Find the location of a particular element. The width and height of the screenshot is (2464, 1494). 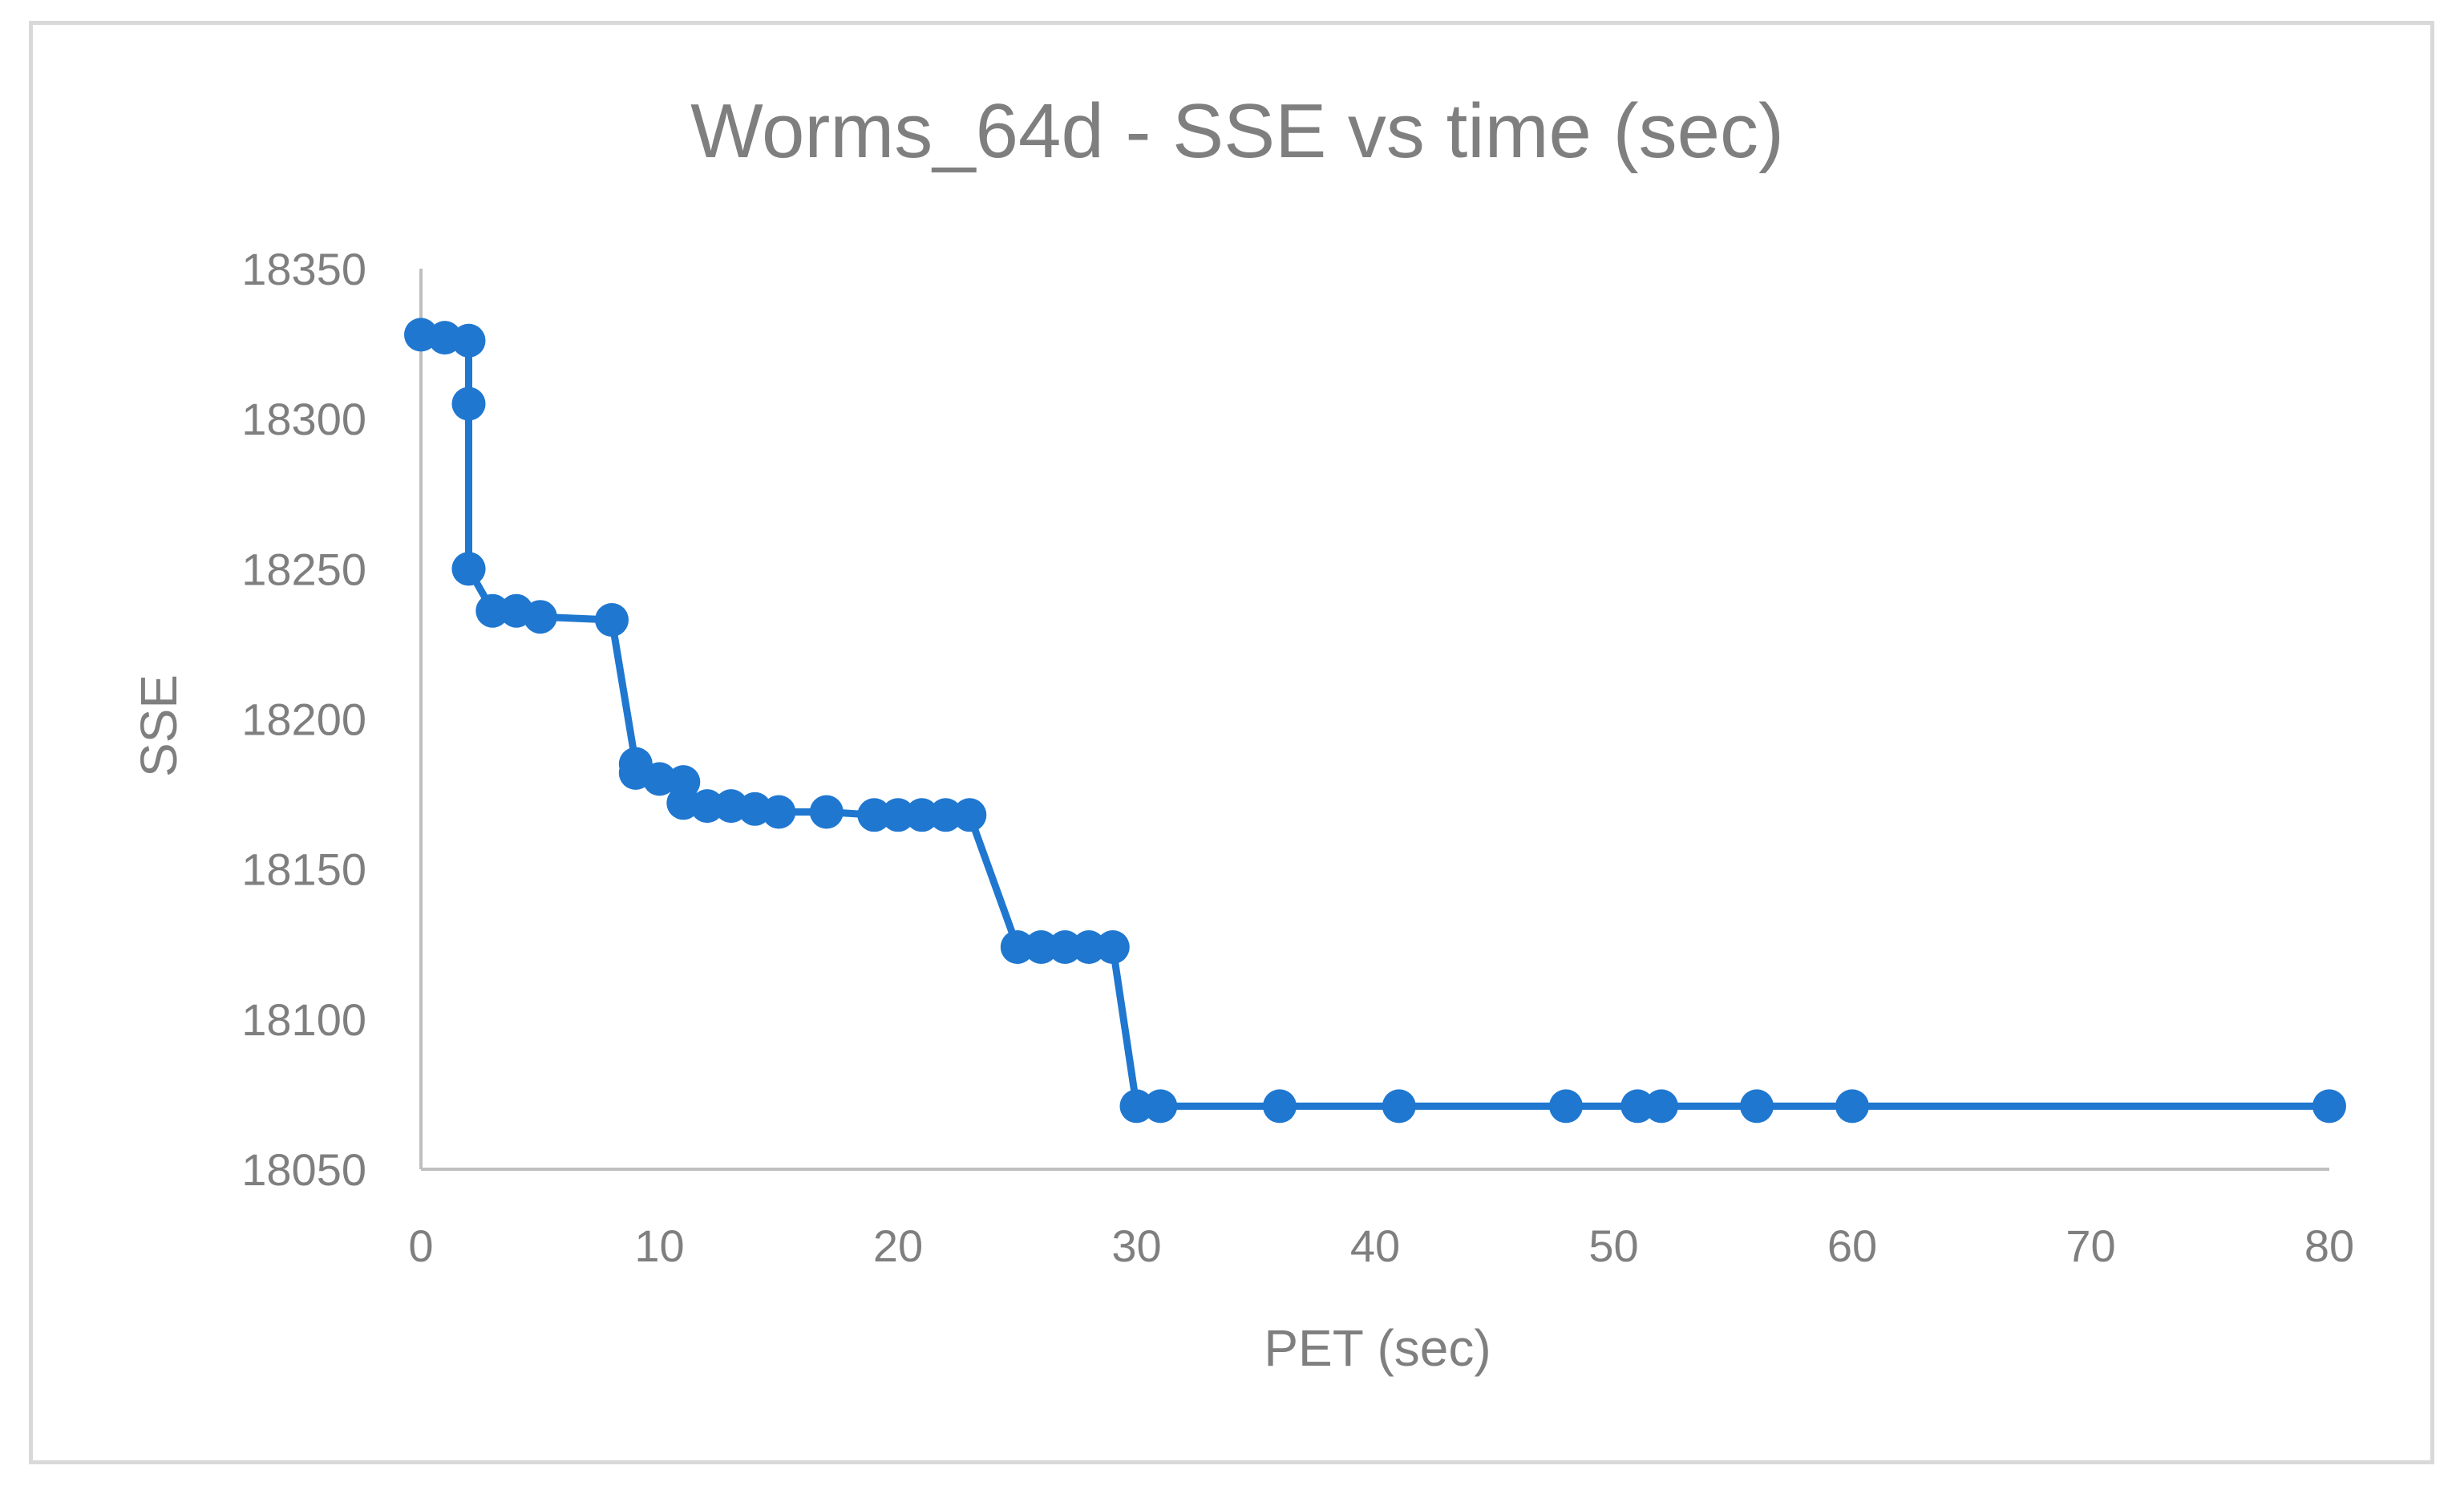

x-tick-label: 80 is located at coordinates (2329, 1246).